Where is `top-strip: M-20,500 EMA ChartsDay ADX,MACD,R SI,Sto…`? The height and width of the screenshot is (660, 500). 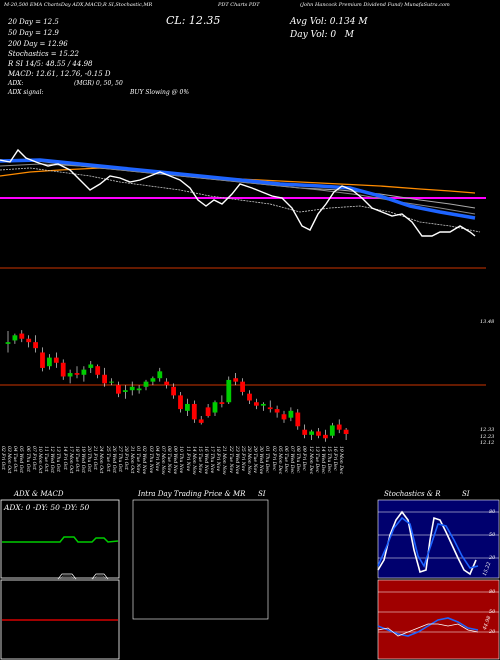 top-strip: M-20,500 EMA ChartsDay ADX,MACD,R SI,Sto… is located at coordinates (78, 5).